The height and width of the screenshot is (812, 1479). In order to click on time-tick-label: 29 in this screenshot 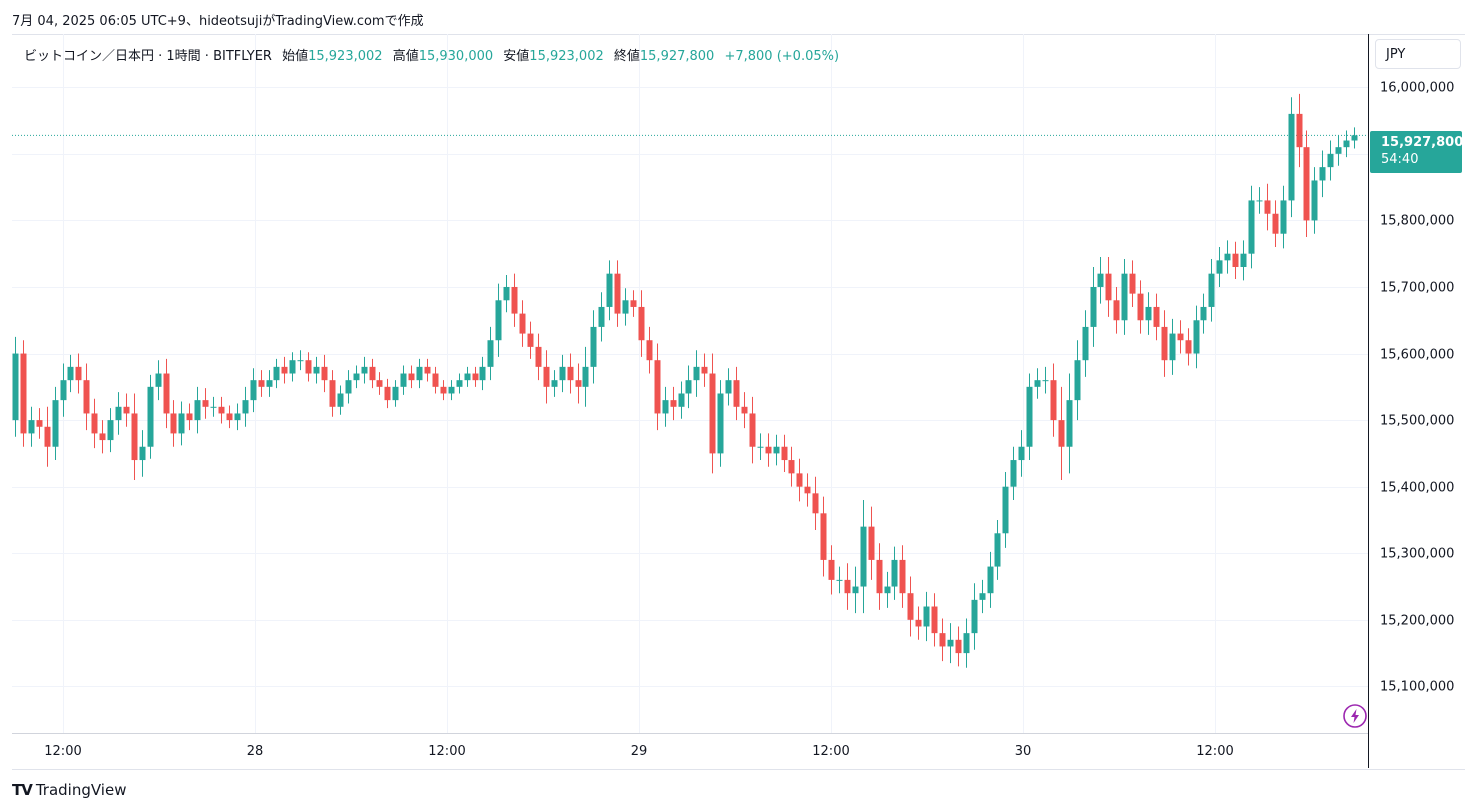, I will do `click(639, 751)`.